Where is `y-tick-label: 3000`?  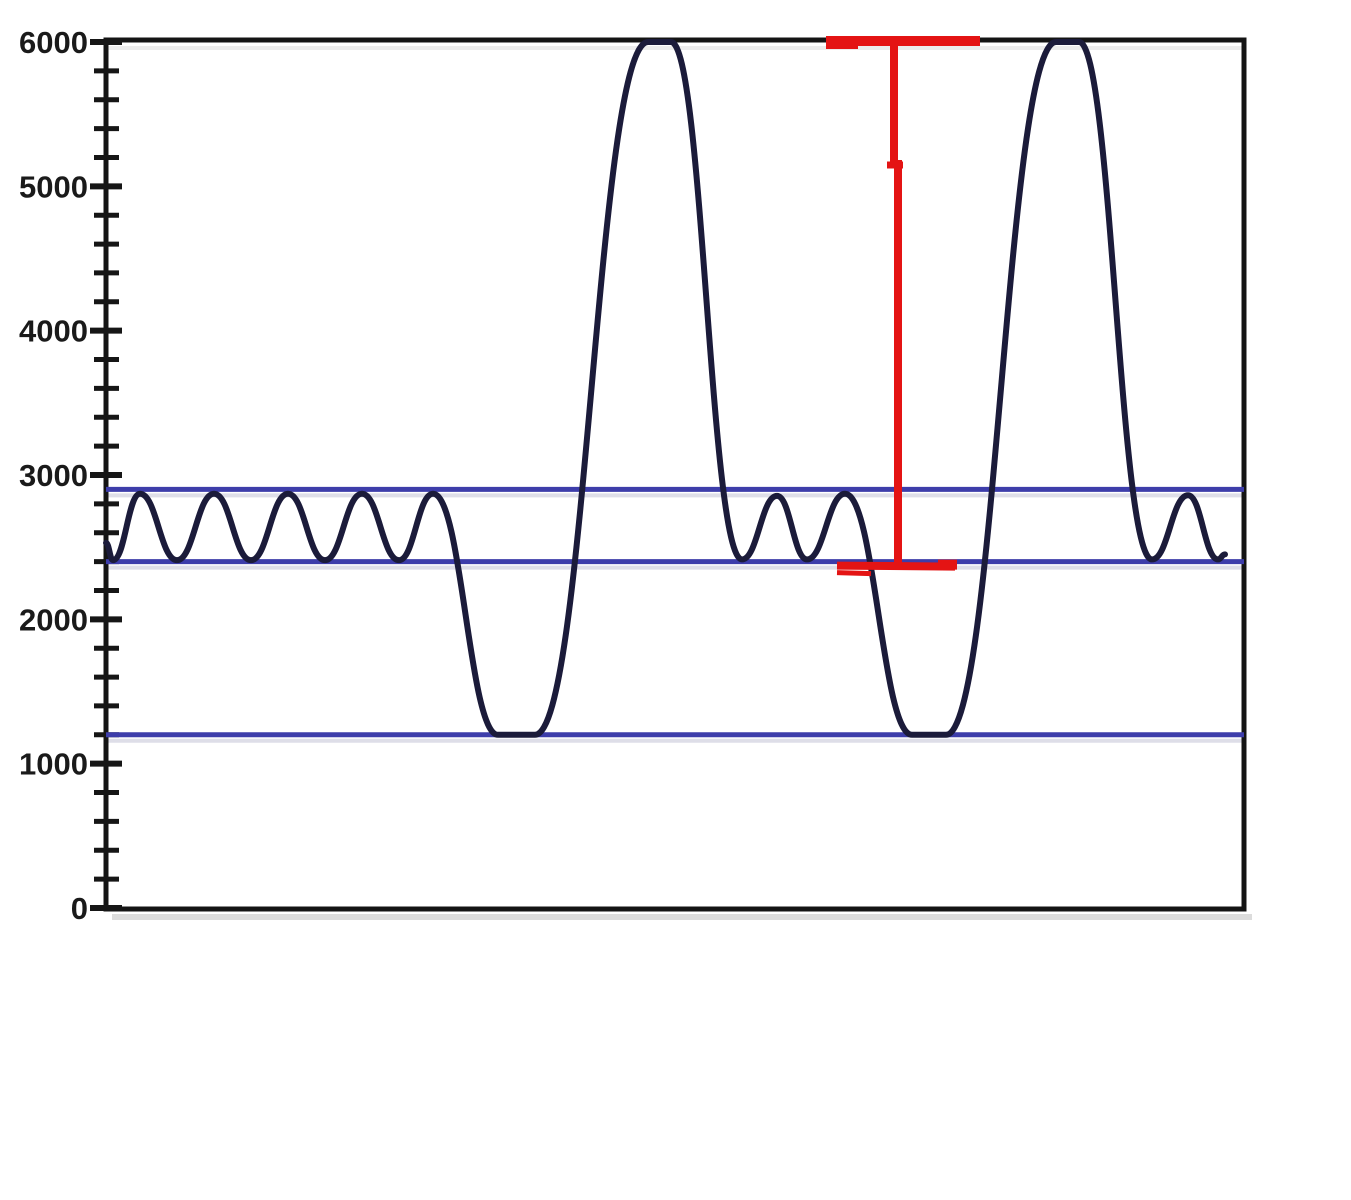
y-tick-label: 3000 is located at coordinates (53, 475).